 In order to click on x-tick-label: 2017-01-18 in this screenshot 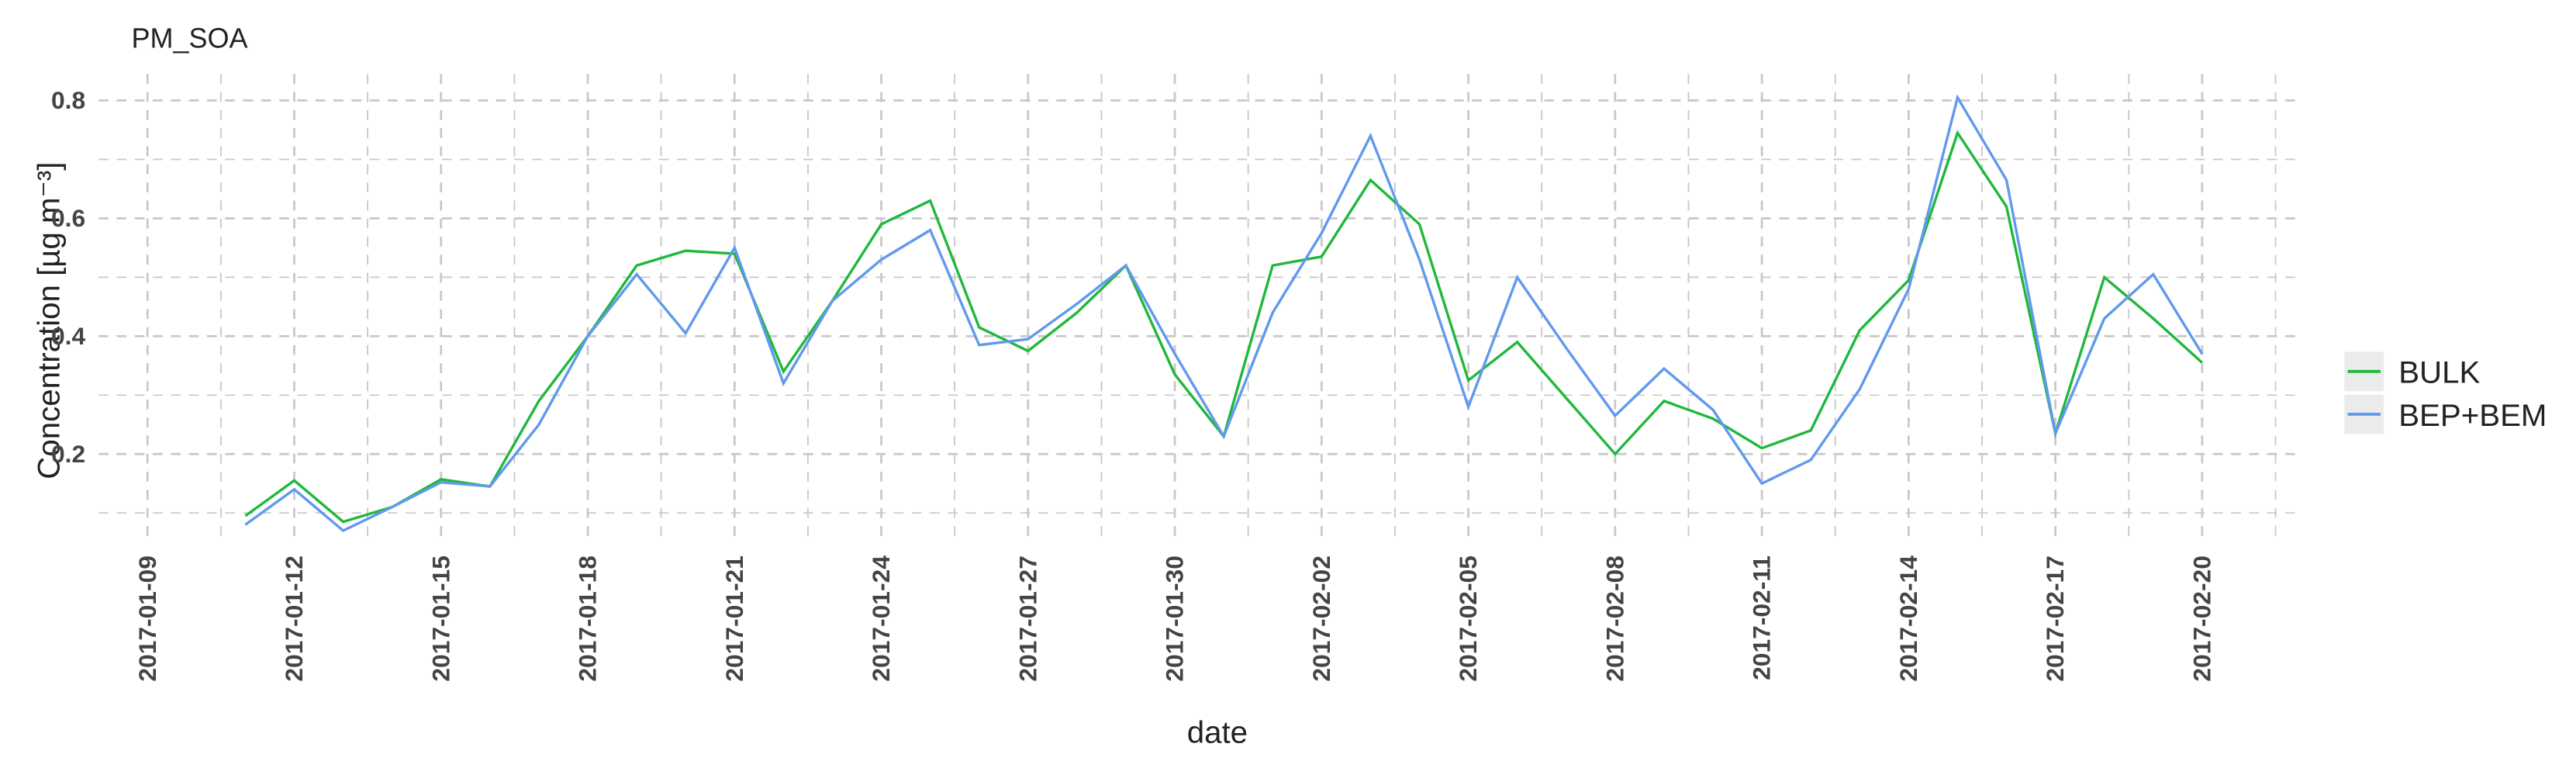, I will do `click(588, 618)`.